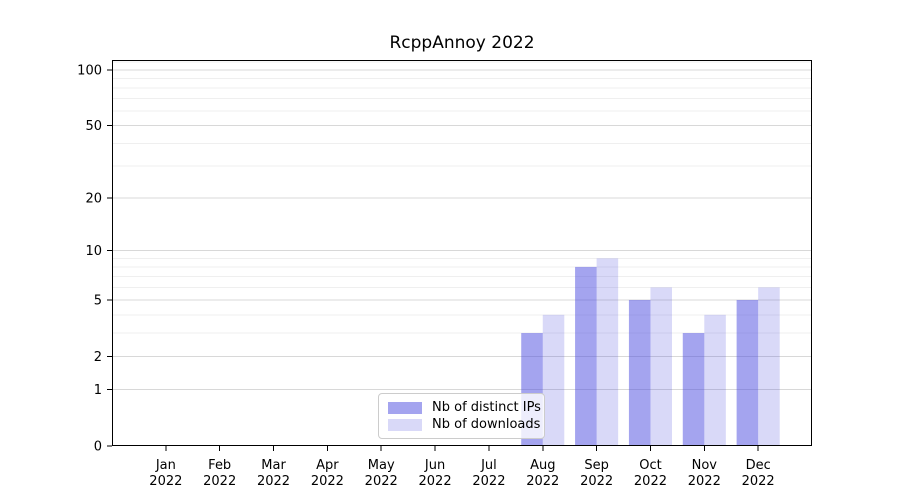 Image resolution: width=900 pixels, height=500 pixels. What do you see at coordinates (488, 465) in the screenshot?
I see `x-tick-label-month: Jul` at bounding box center [488, 465].